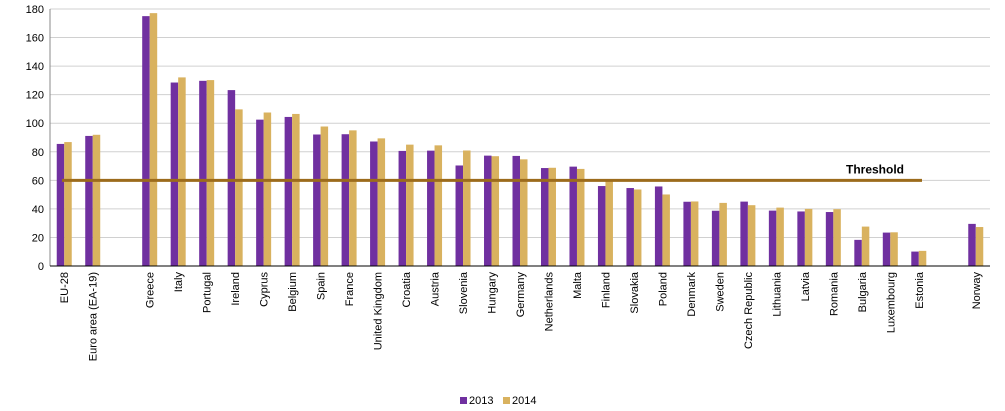  Describe the element at coordinates (521, 295) in the screenshot. I see `category-label: Germany` at that location.